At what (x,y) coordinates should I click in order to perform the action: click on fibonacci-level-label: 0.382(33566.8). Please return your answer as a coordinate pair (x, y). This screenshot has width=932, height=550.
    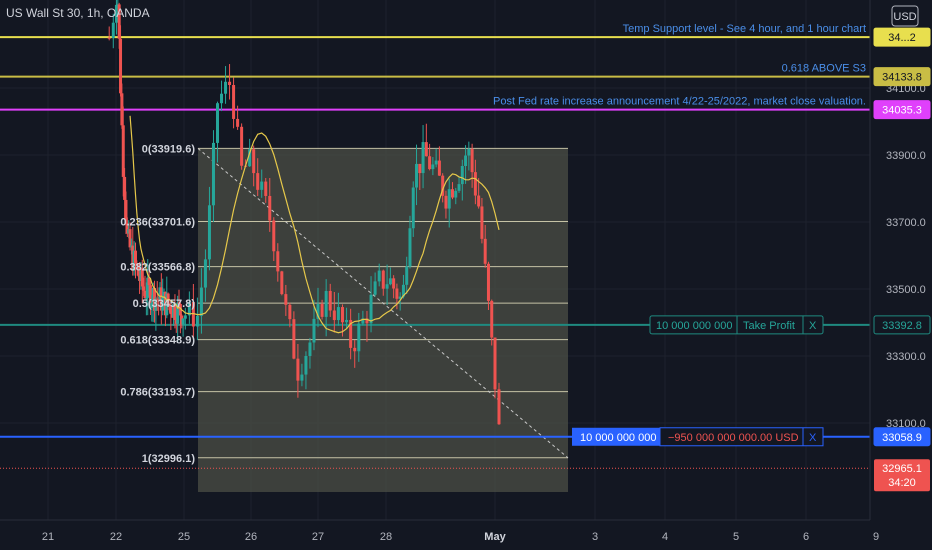
    Looking at the image, I should click on (157, 268).